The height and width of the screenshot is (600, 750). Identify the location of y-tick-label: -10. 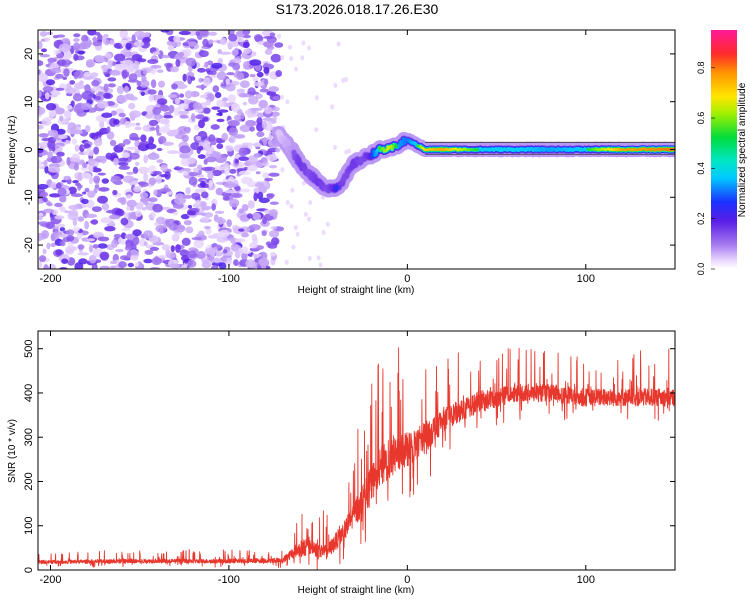
(29, 197).